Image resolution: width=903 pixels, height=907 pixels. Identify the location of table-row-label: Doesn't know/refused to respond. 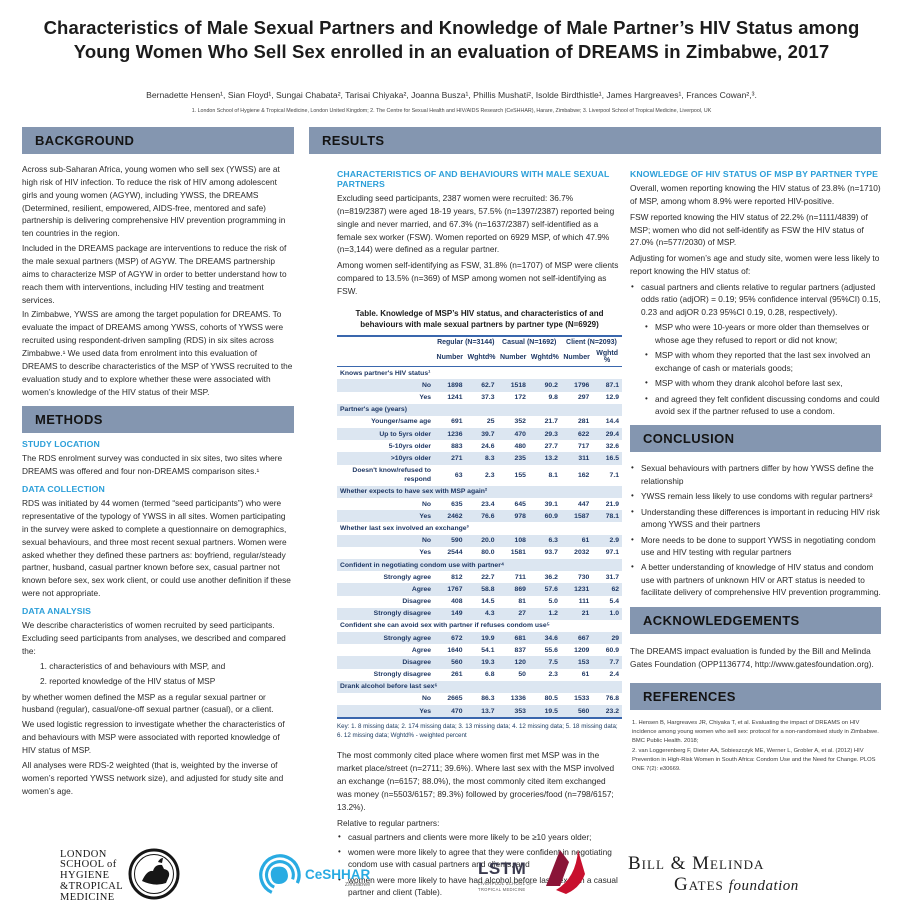
(392, 475).